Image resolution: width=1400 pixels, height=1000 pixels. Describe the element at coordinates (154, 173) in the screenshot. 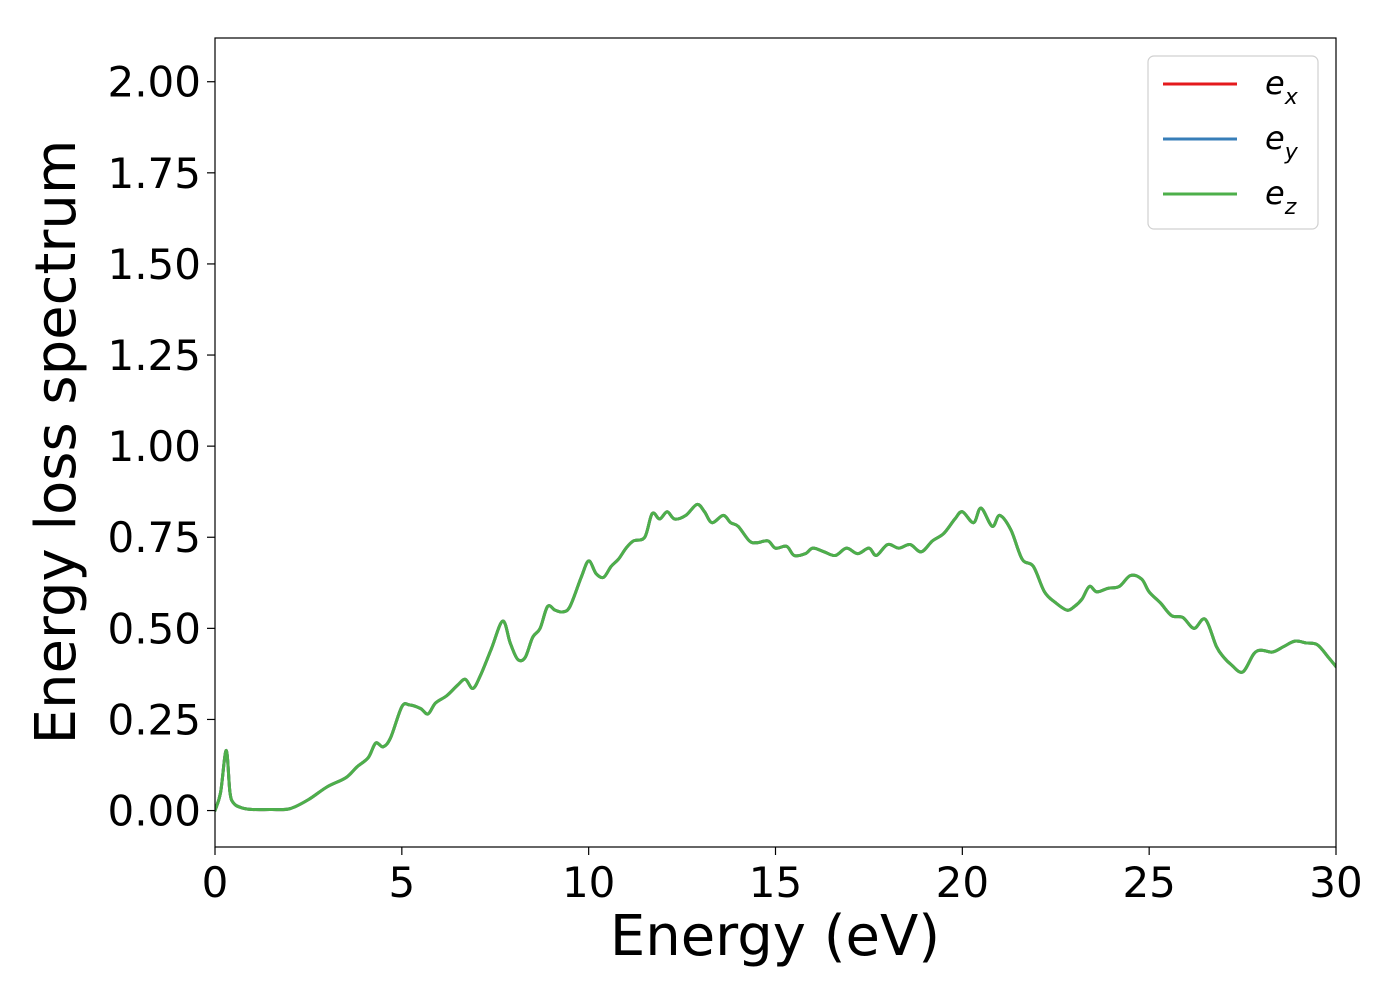

I see `y-tick-label: 1.75` at that location.